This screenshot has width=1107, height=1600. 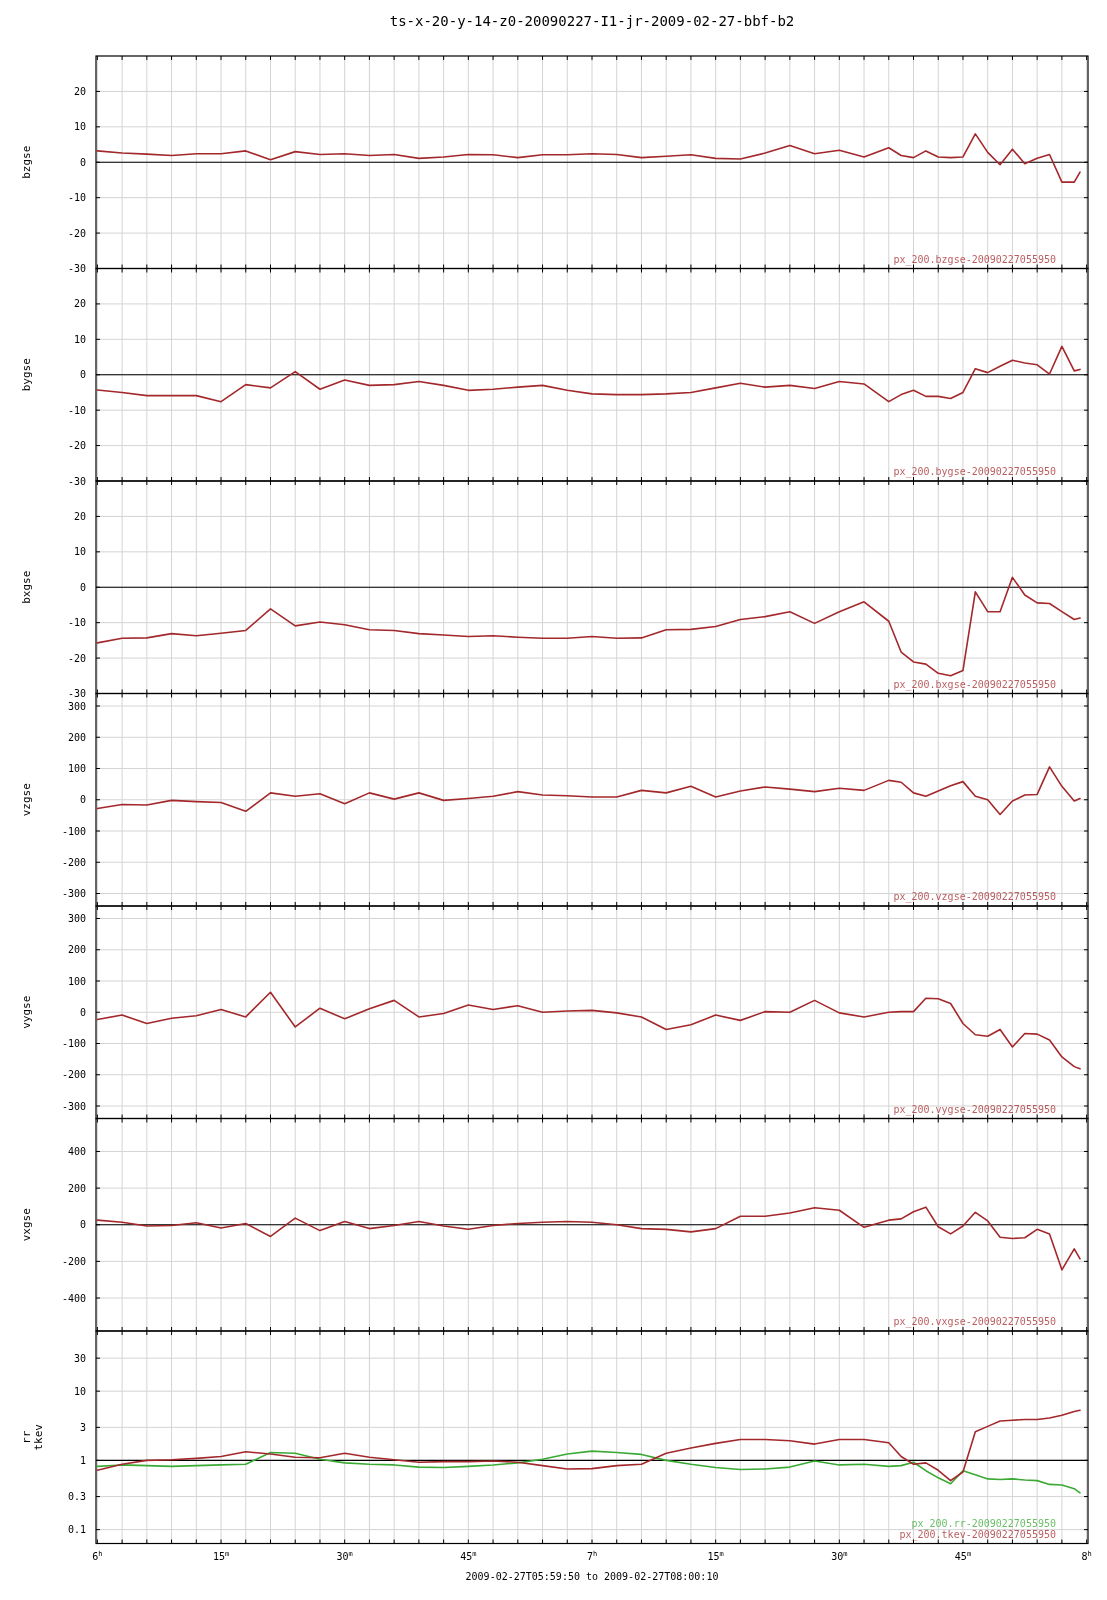 I want to click on y-axis-title: bzgse, so click(x=26, y=162).